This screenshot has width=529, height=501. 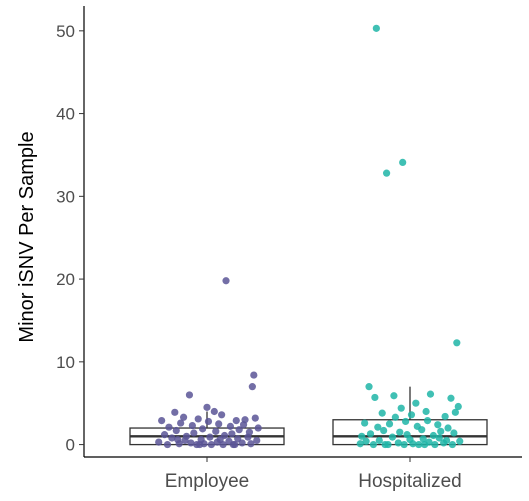 What do you see at coordinates (65, 114) in the screenshot?
I see `y-tick-label: 40` at bounding box center [65, 114].